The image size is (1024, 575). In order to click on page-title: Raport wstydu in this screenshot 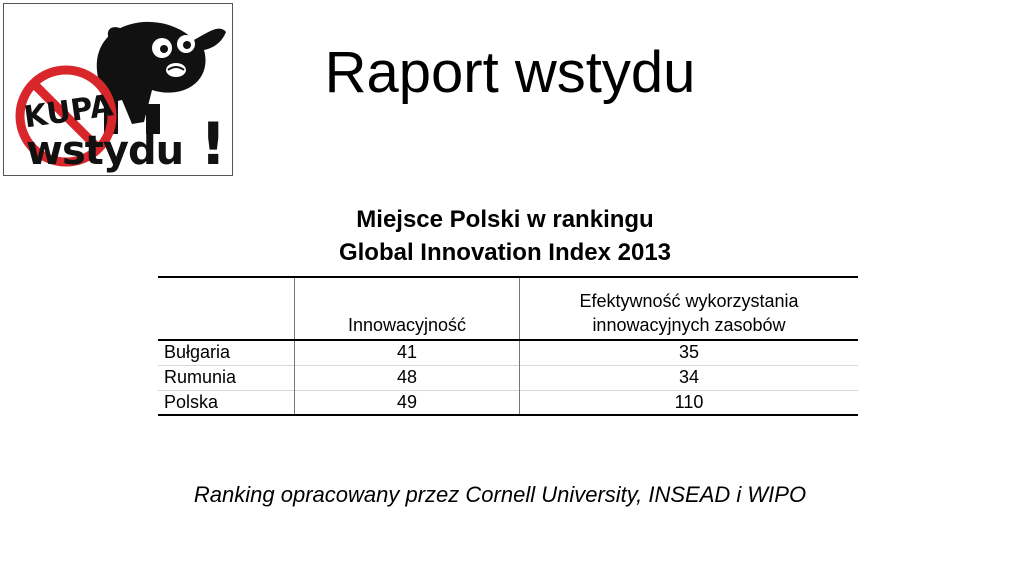, I will do `click(510, 72)`.